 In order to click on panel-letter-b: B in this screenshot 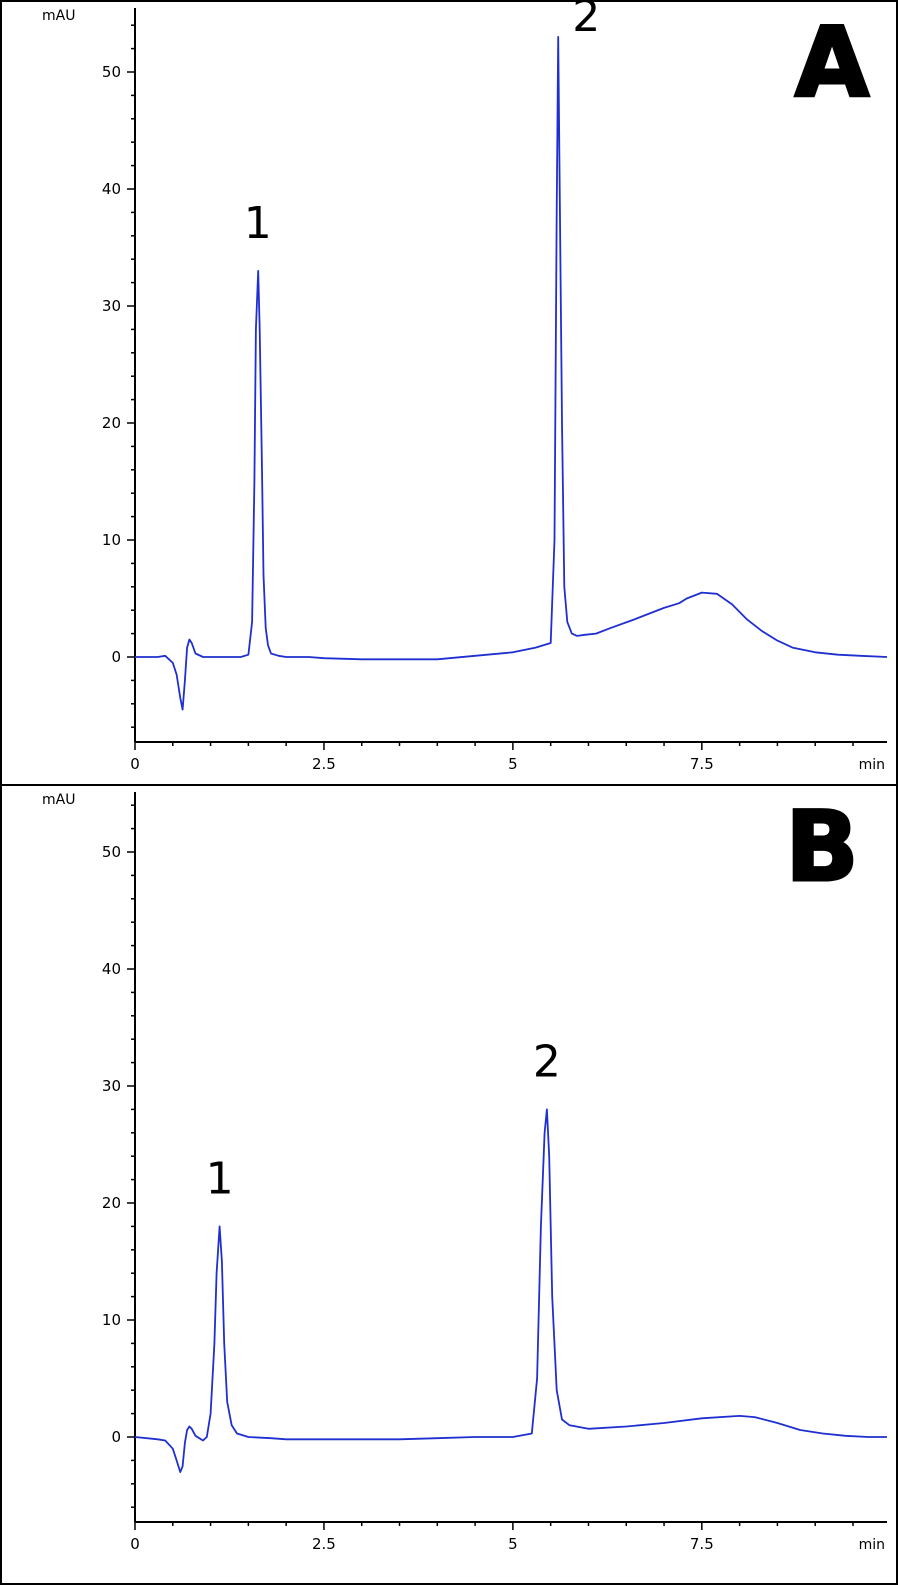, I will do `click(821, 847)`.